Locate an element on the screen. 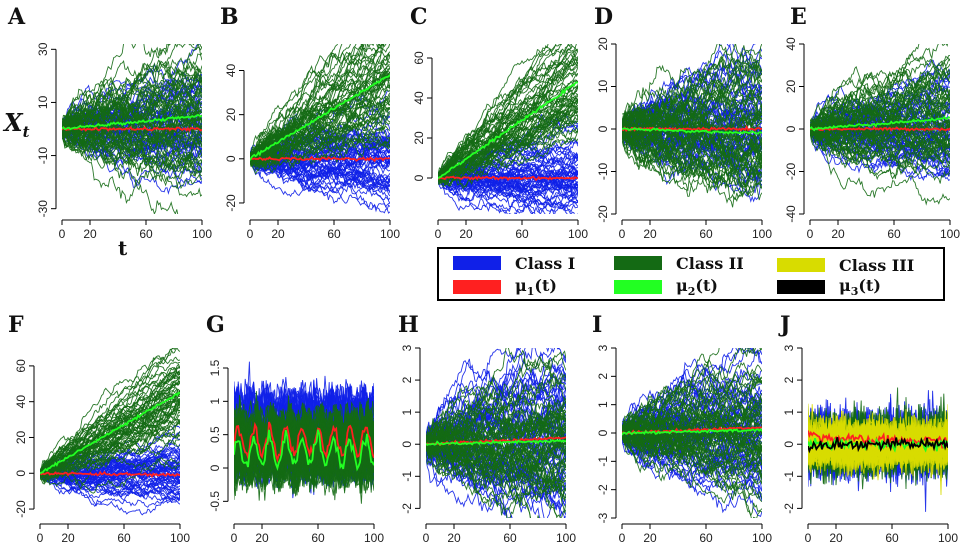 This screenshot has height=545, width=969. chart-panel-h: 3 2 1 0 -1 -2 0 20 60 100 is located at coordinates (488, 444).